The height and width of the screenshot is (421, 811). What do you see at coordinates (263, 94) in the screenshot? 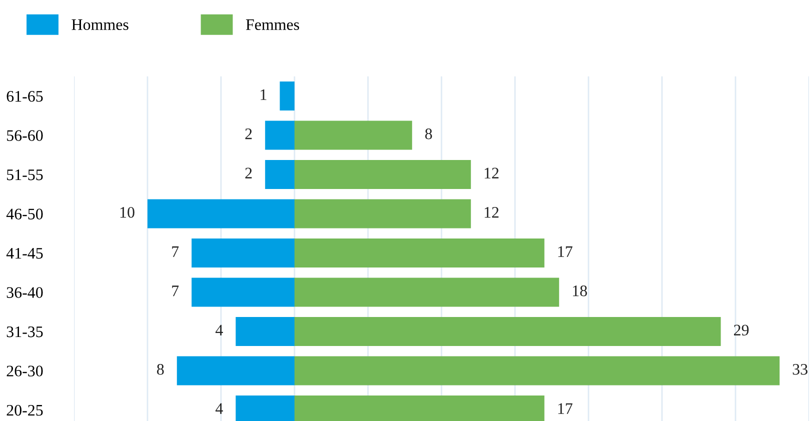
I see `data-label: 1` at bounding box center [263, 94].